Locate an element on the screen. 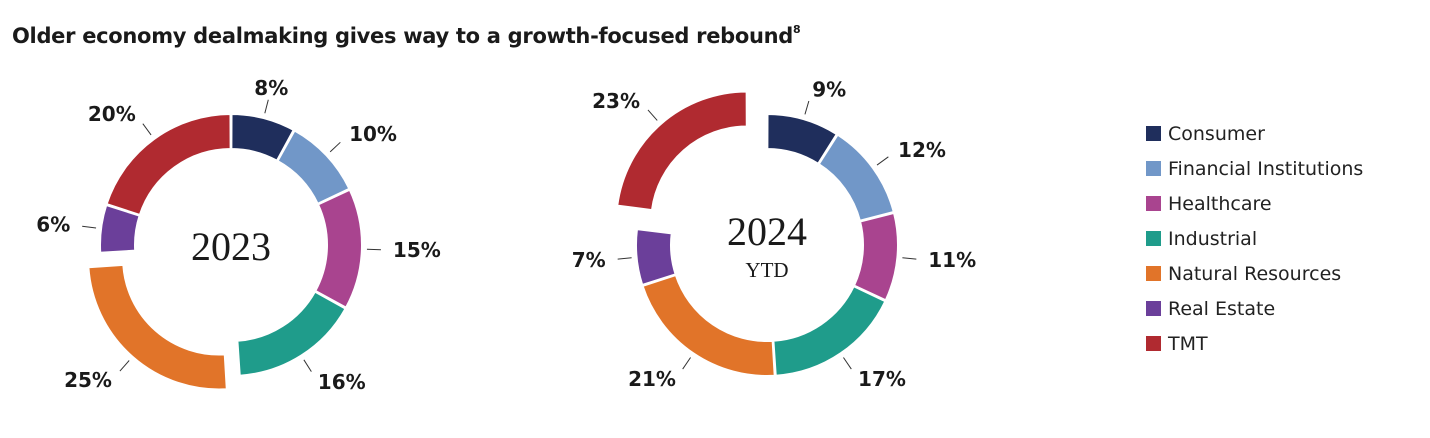  legend-label-financial-institutions: Financial Institutions is located at coordinates (1266, 168).